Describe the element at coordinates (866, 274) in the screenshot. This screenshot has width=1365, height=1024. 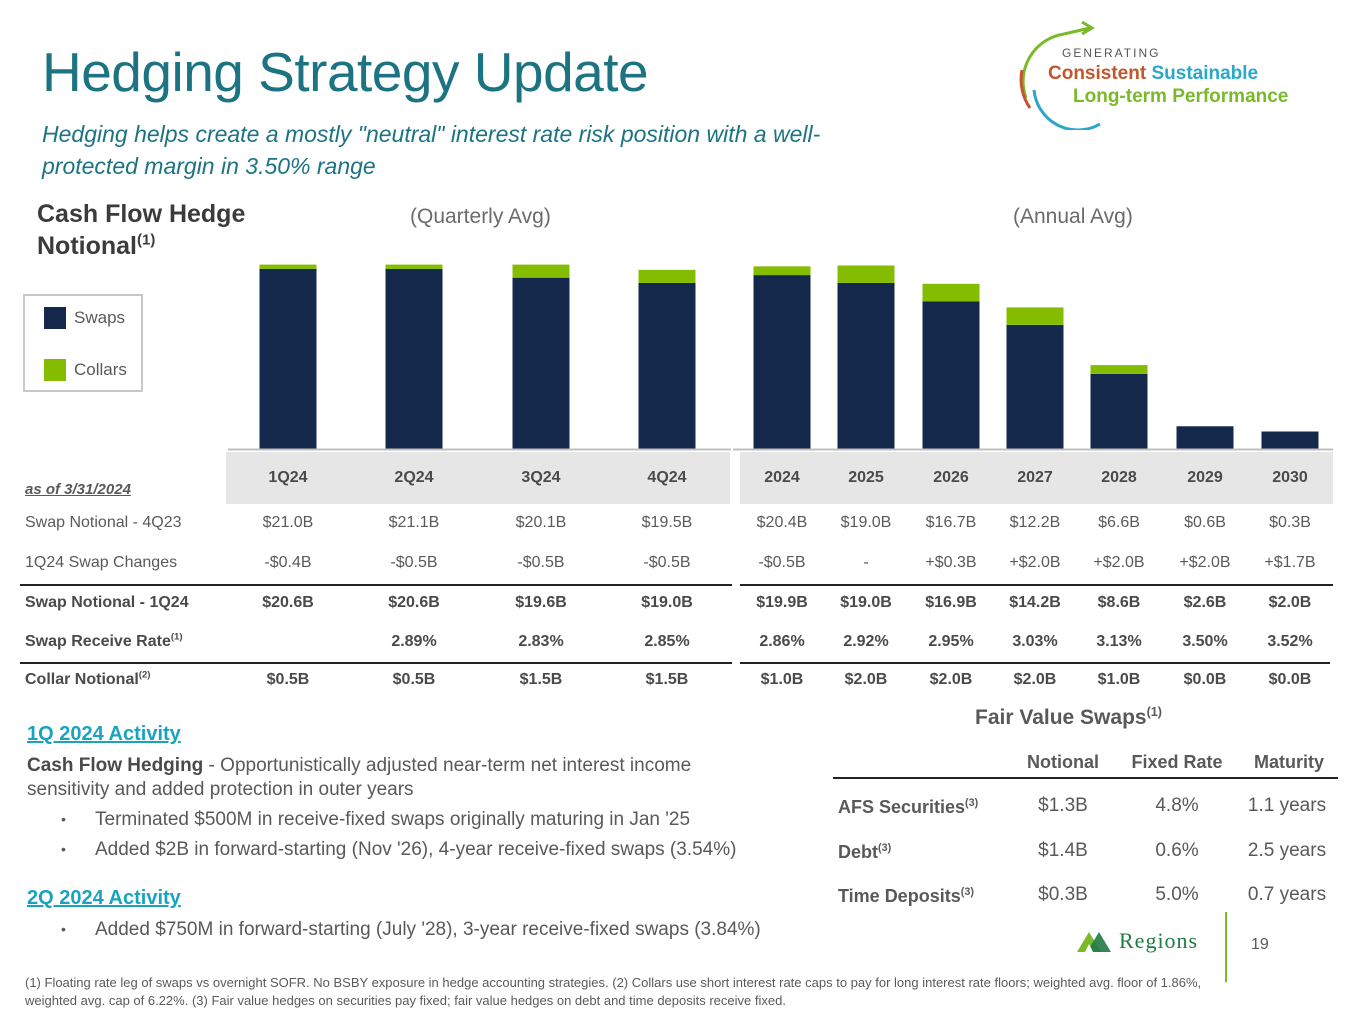
I see `bar-collars-2025` at that location.